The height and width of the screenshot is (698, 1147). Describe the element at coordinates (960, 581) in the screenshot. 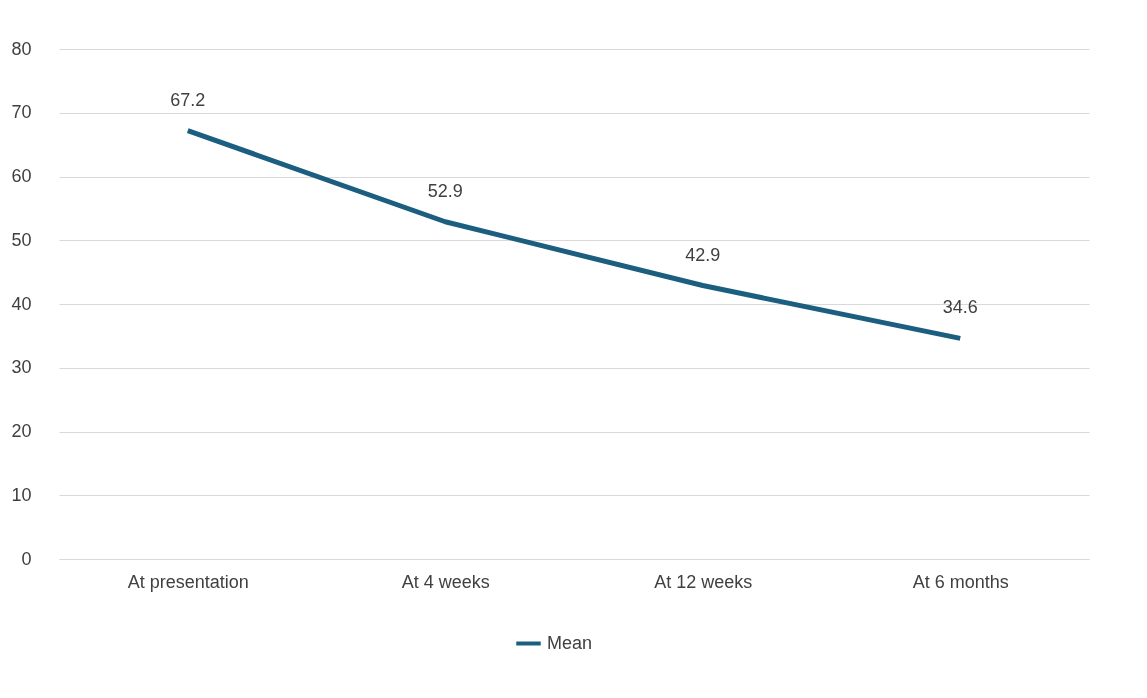

I see `x-tick-label: At 6 months` at that location.